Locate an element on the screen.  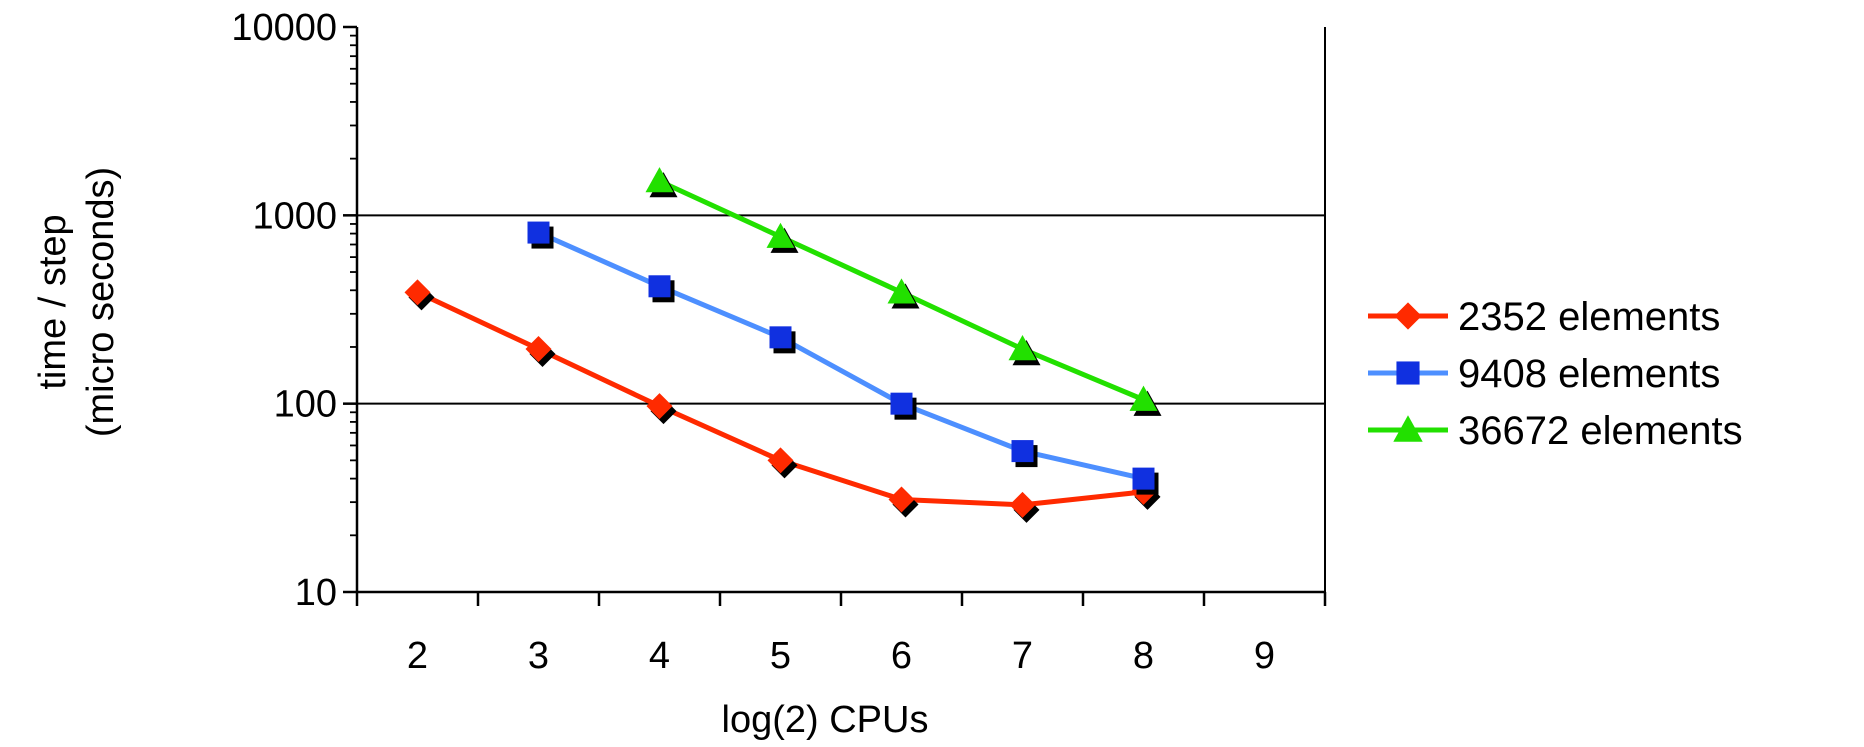
x-tick-label-5: 5 is located at coordinates (780, 656).